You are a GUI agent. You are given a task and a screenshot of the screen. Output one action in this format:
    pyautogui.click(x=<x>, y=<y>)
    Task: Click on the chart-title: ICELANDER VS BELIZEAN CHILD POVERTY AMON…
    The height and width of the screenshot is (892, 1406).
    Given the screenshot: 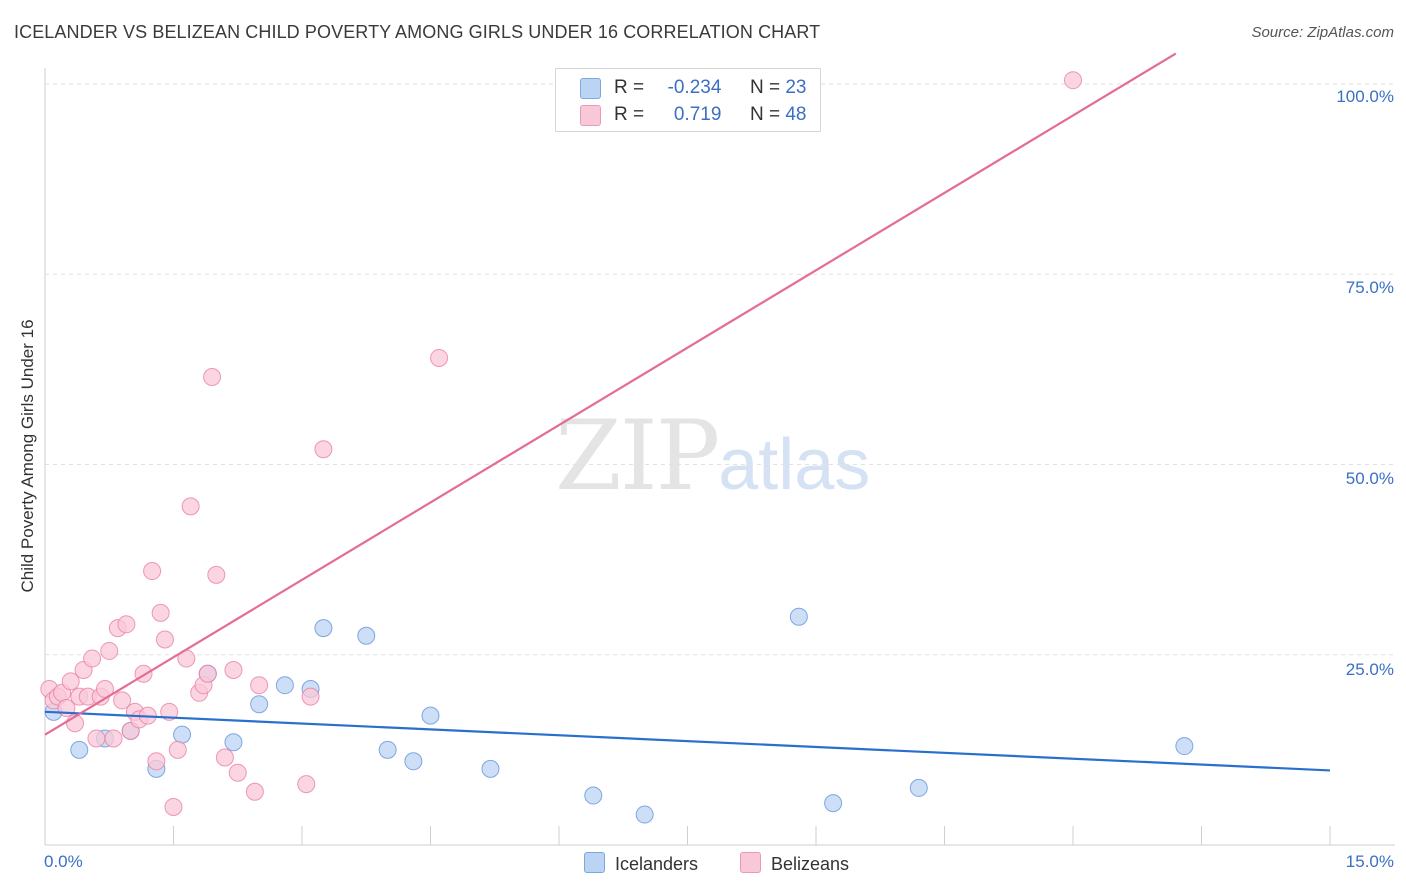 What is the action you would take?
    pyautogui.click(x=417, y=32)
    